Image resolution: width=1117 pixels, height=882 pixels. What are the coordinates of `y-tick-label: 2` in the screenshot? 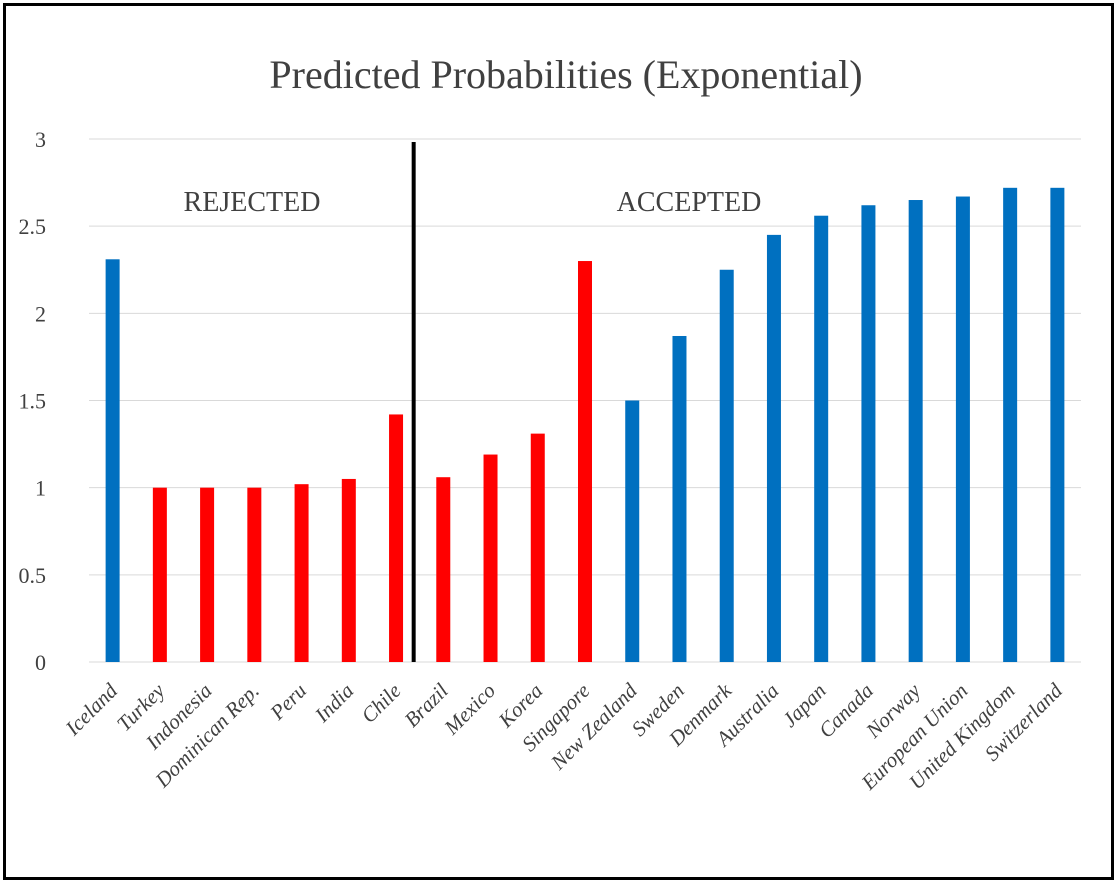 It's located at (40, 313).